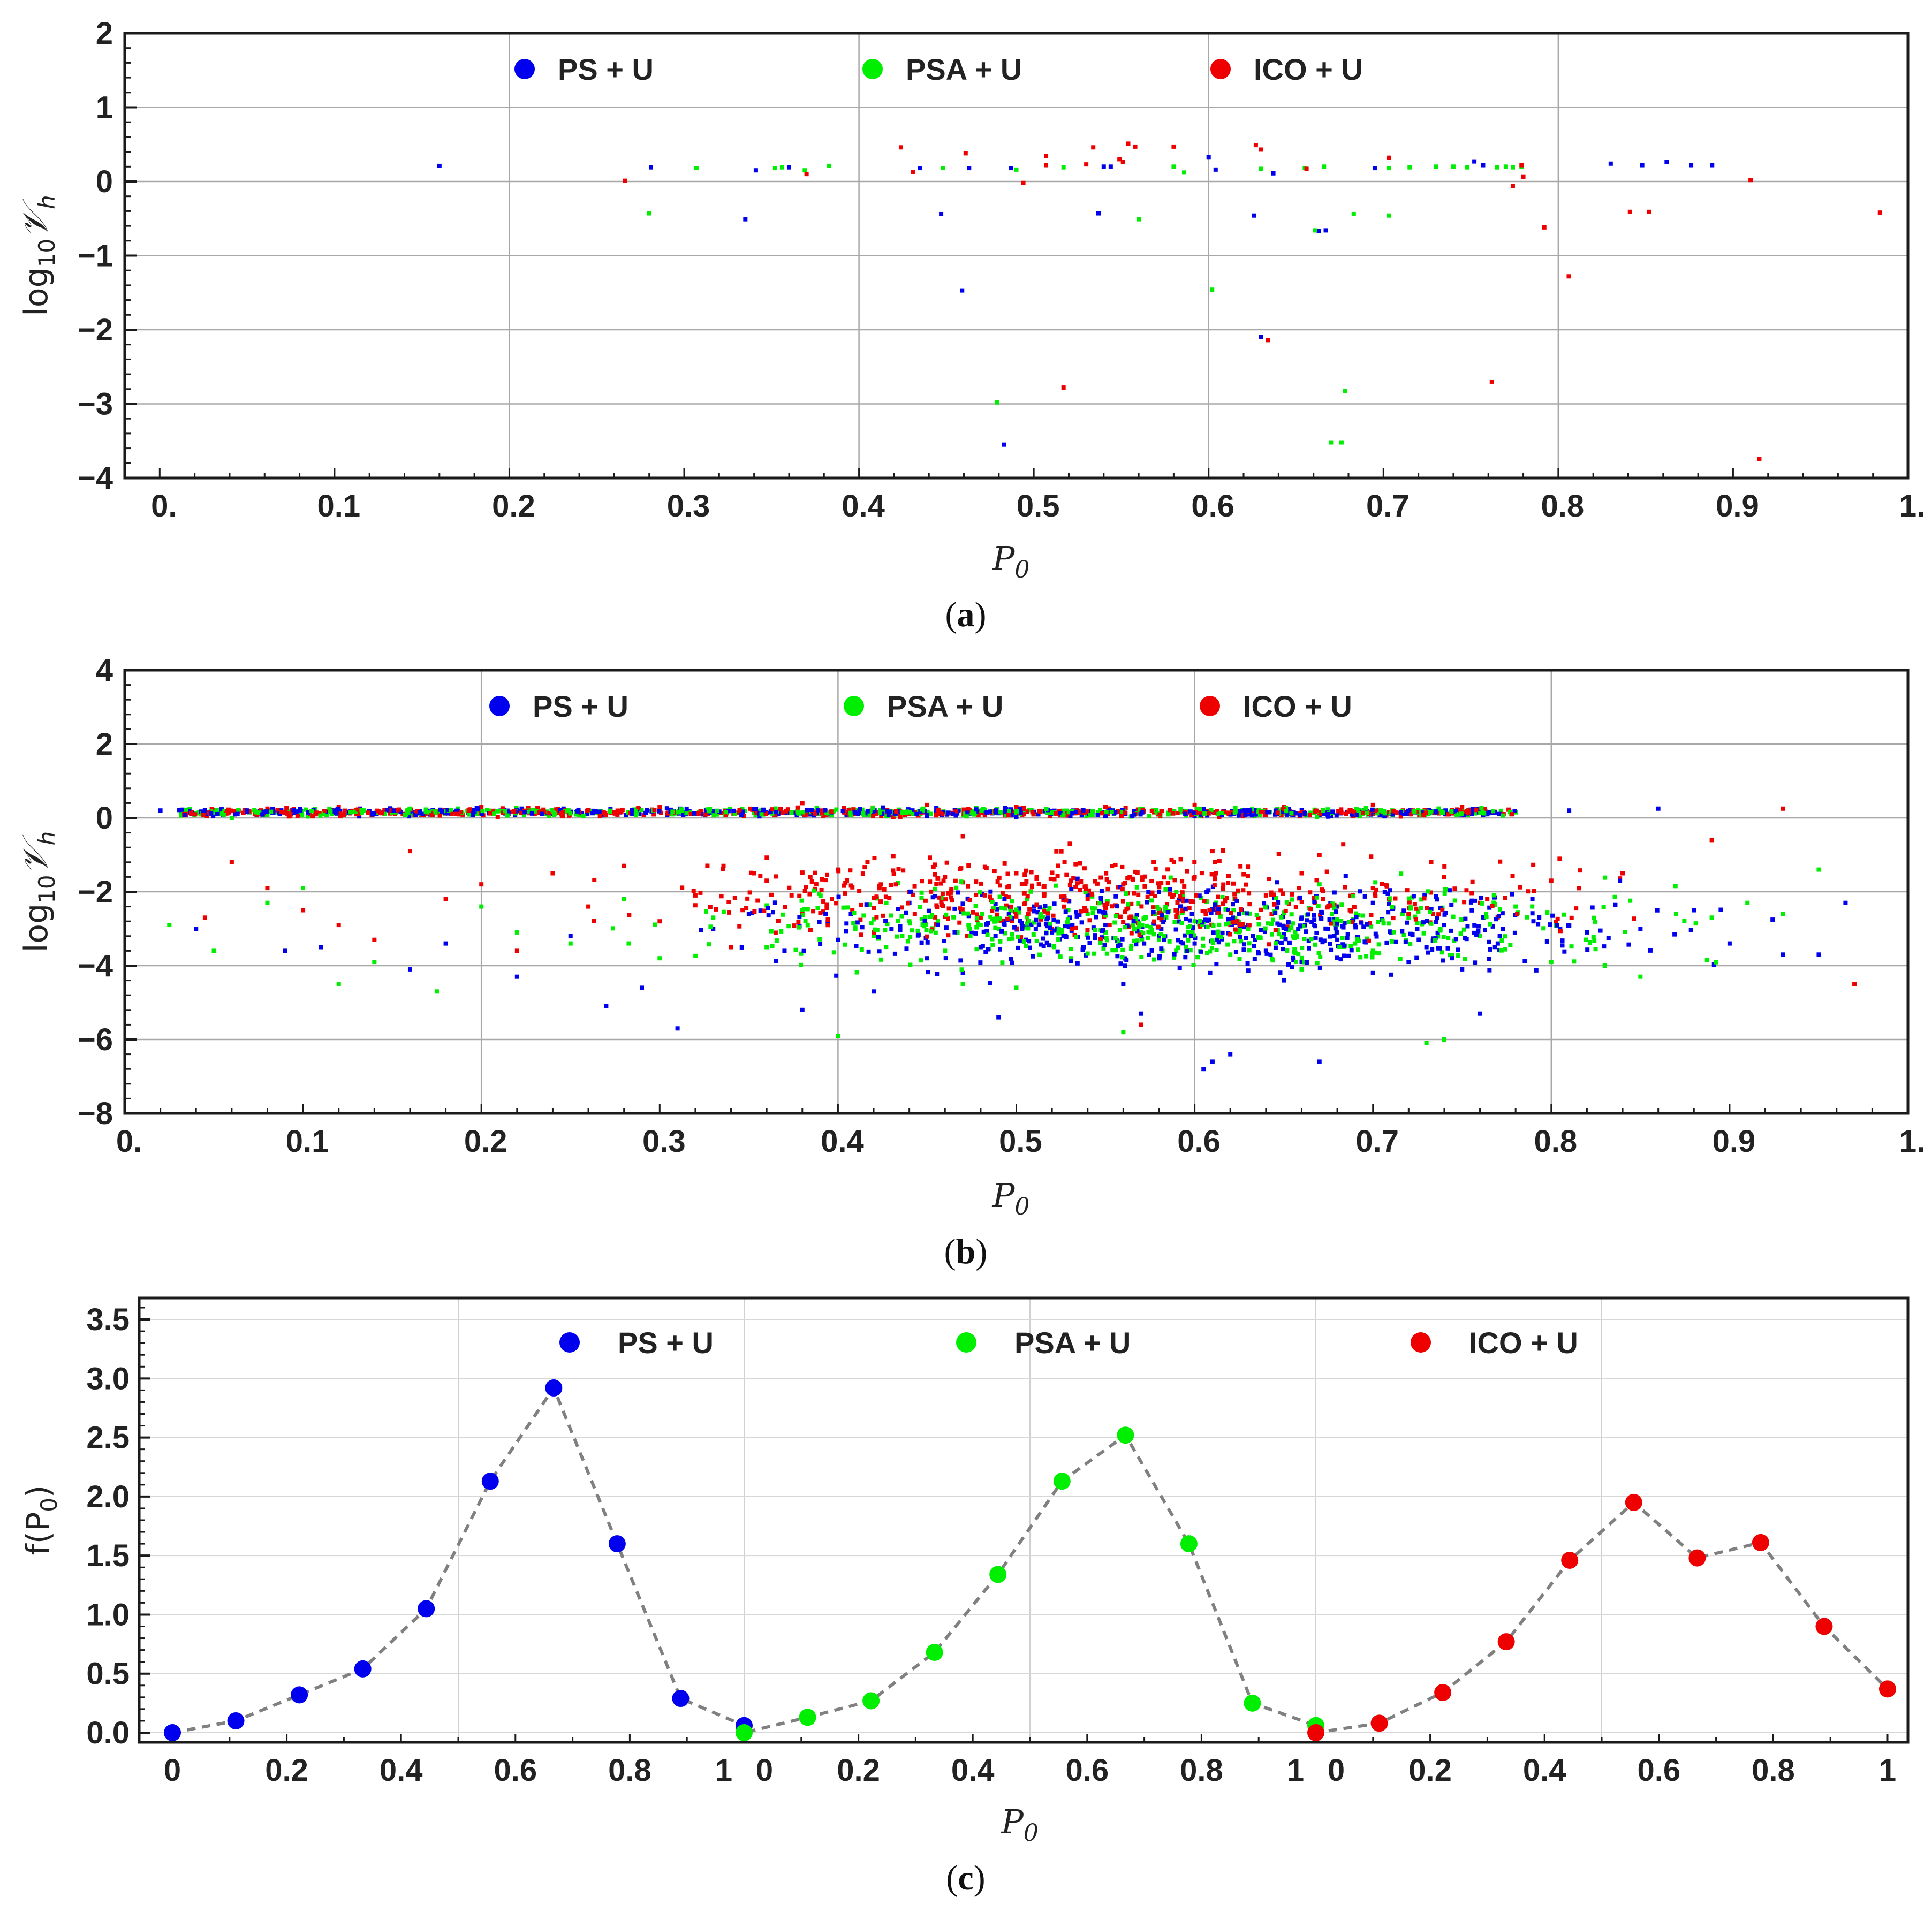  What do you see at coordinates (286, 1770) in the screenshot?
I see `x-tick-label: 0.2` at bounding box center [286, 1770].